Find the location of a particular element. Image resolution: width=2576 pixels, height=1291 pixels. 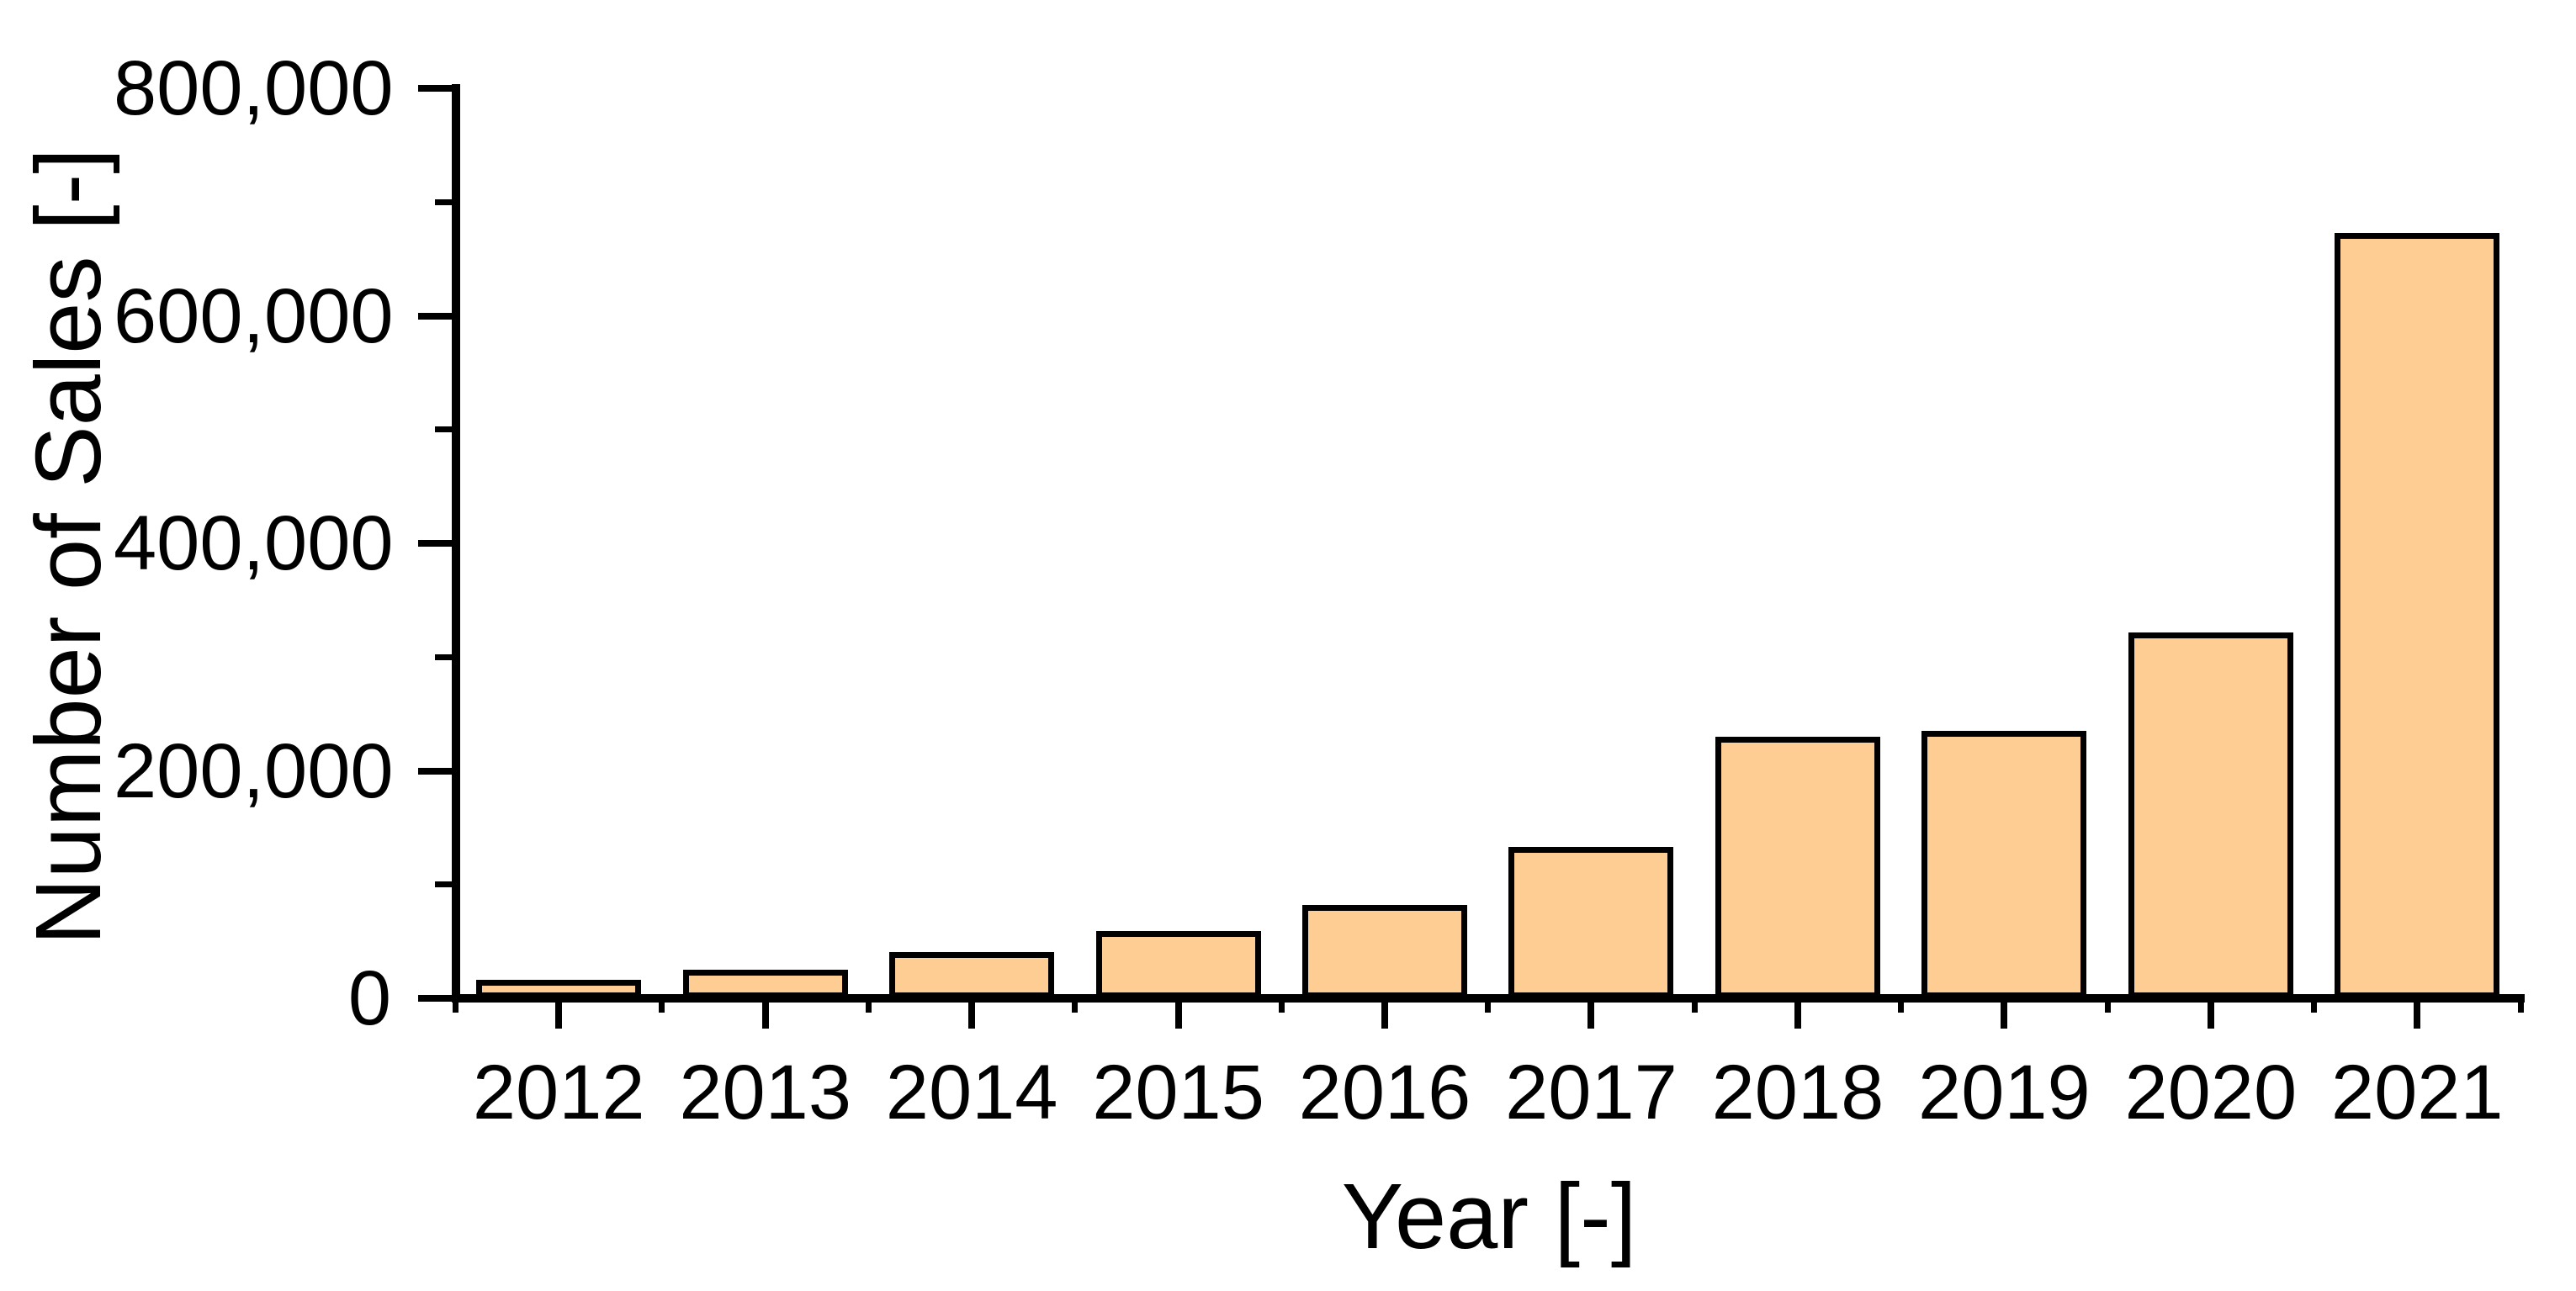

bar-2014 is located at coordinates (972, 974).